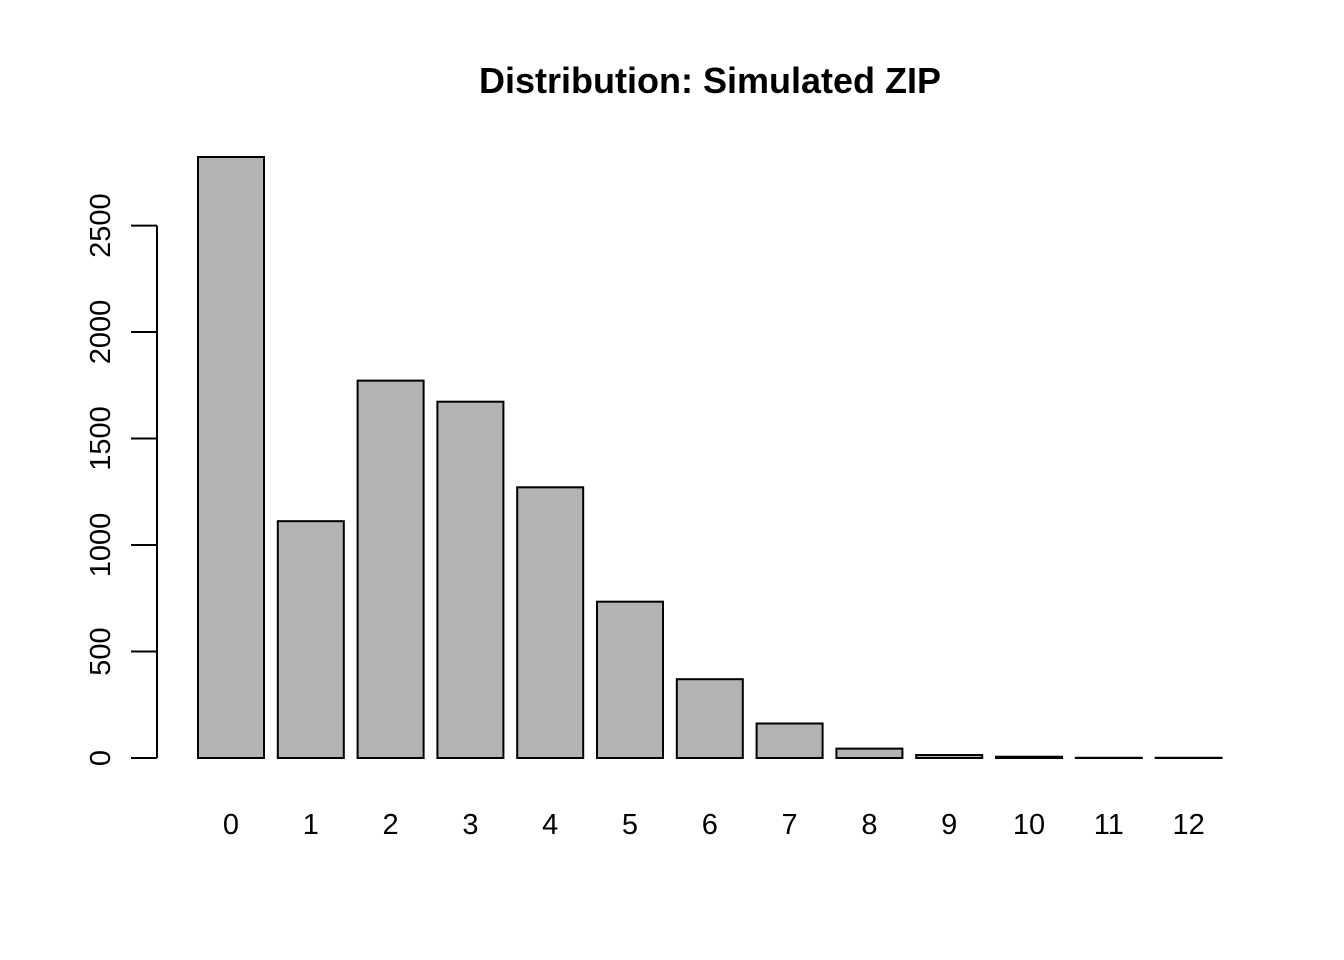 Image resolution: width=1344 pixels, height=960 pixels. I want to click on y-tick-label: 1500, so click(101, 438).